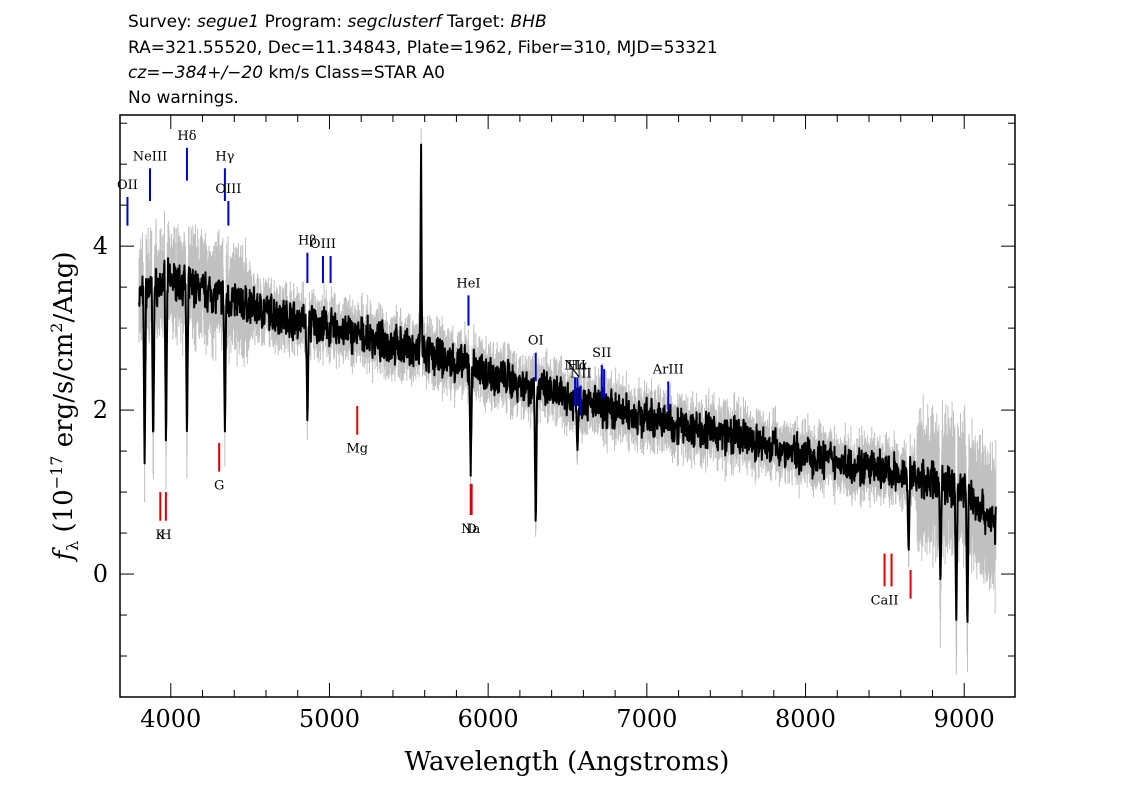 This screenshot has width=1134, height=810. I want to click on line-label: Na, so click(470, 529).